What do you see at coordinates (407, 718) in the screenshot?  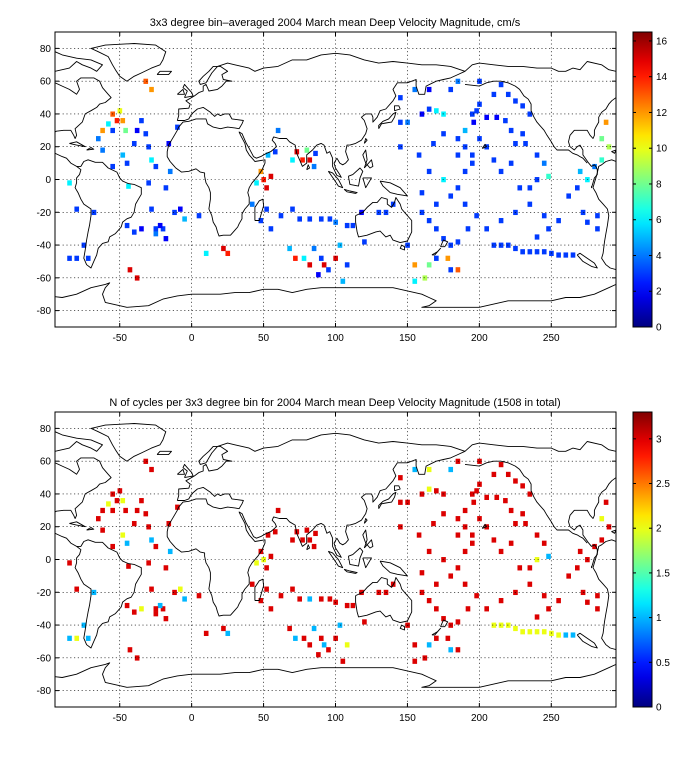 I see `x-tick-label: 150` at bounding box center [407, 718].